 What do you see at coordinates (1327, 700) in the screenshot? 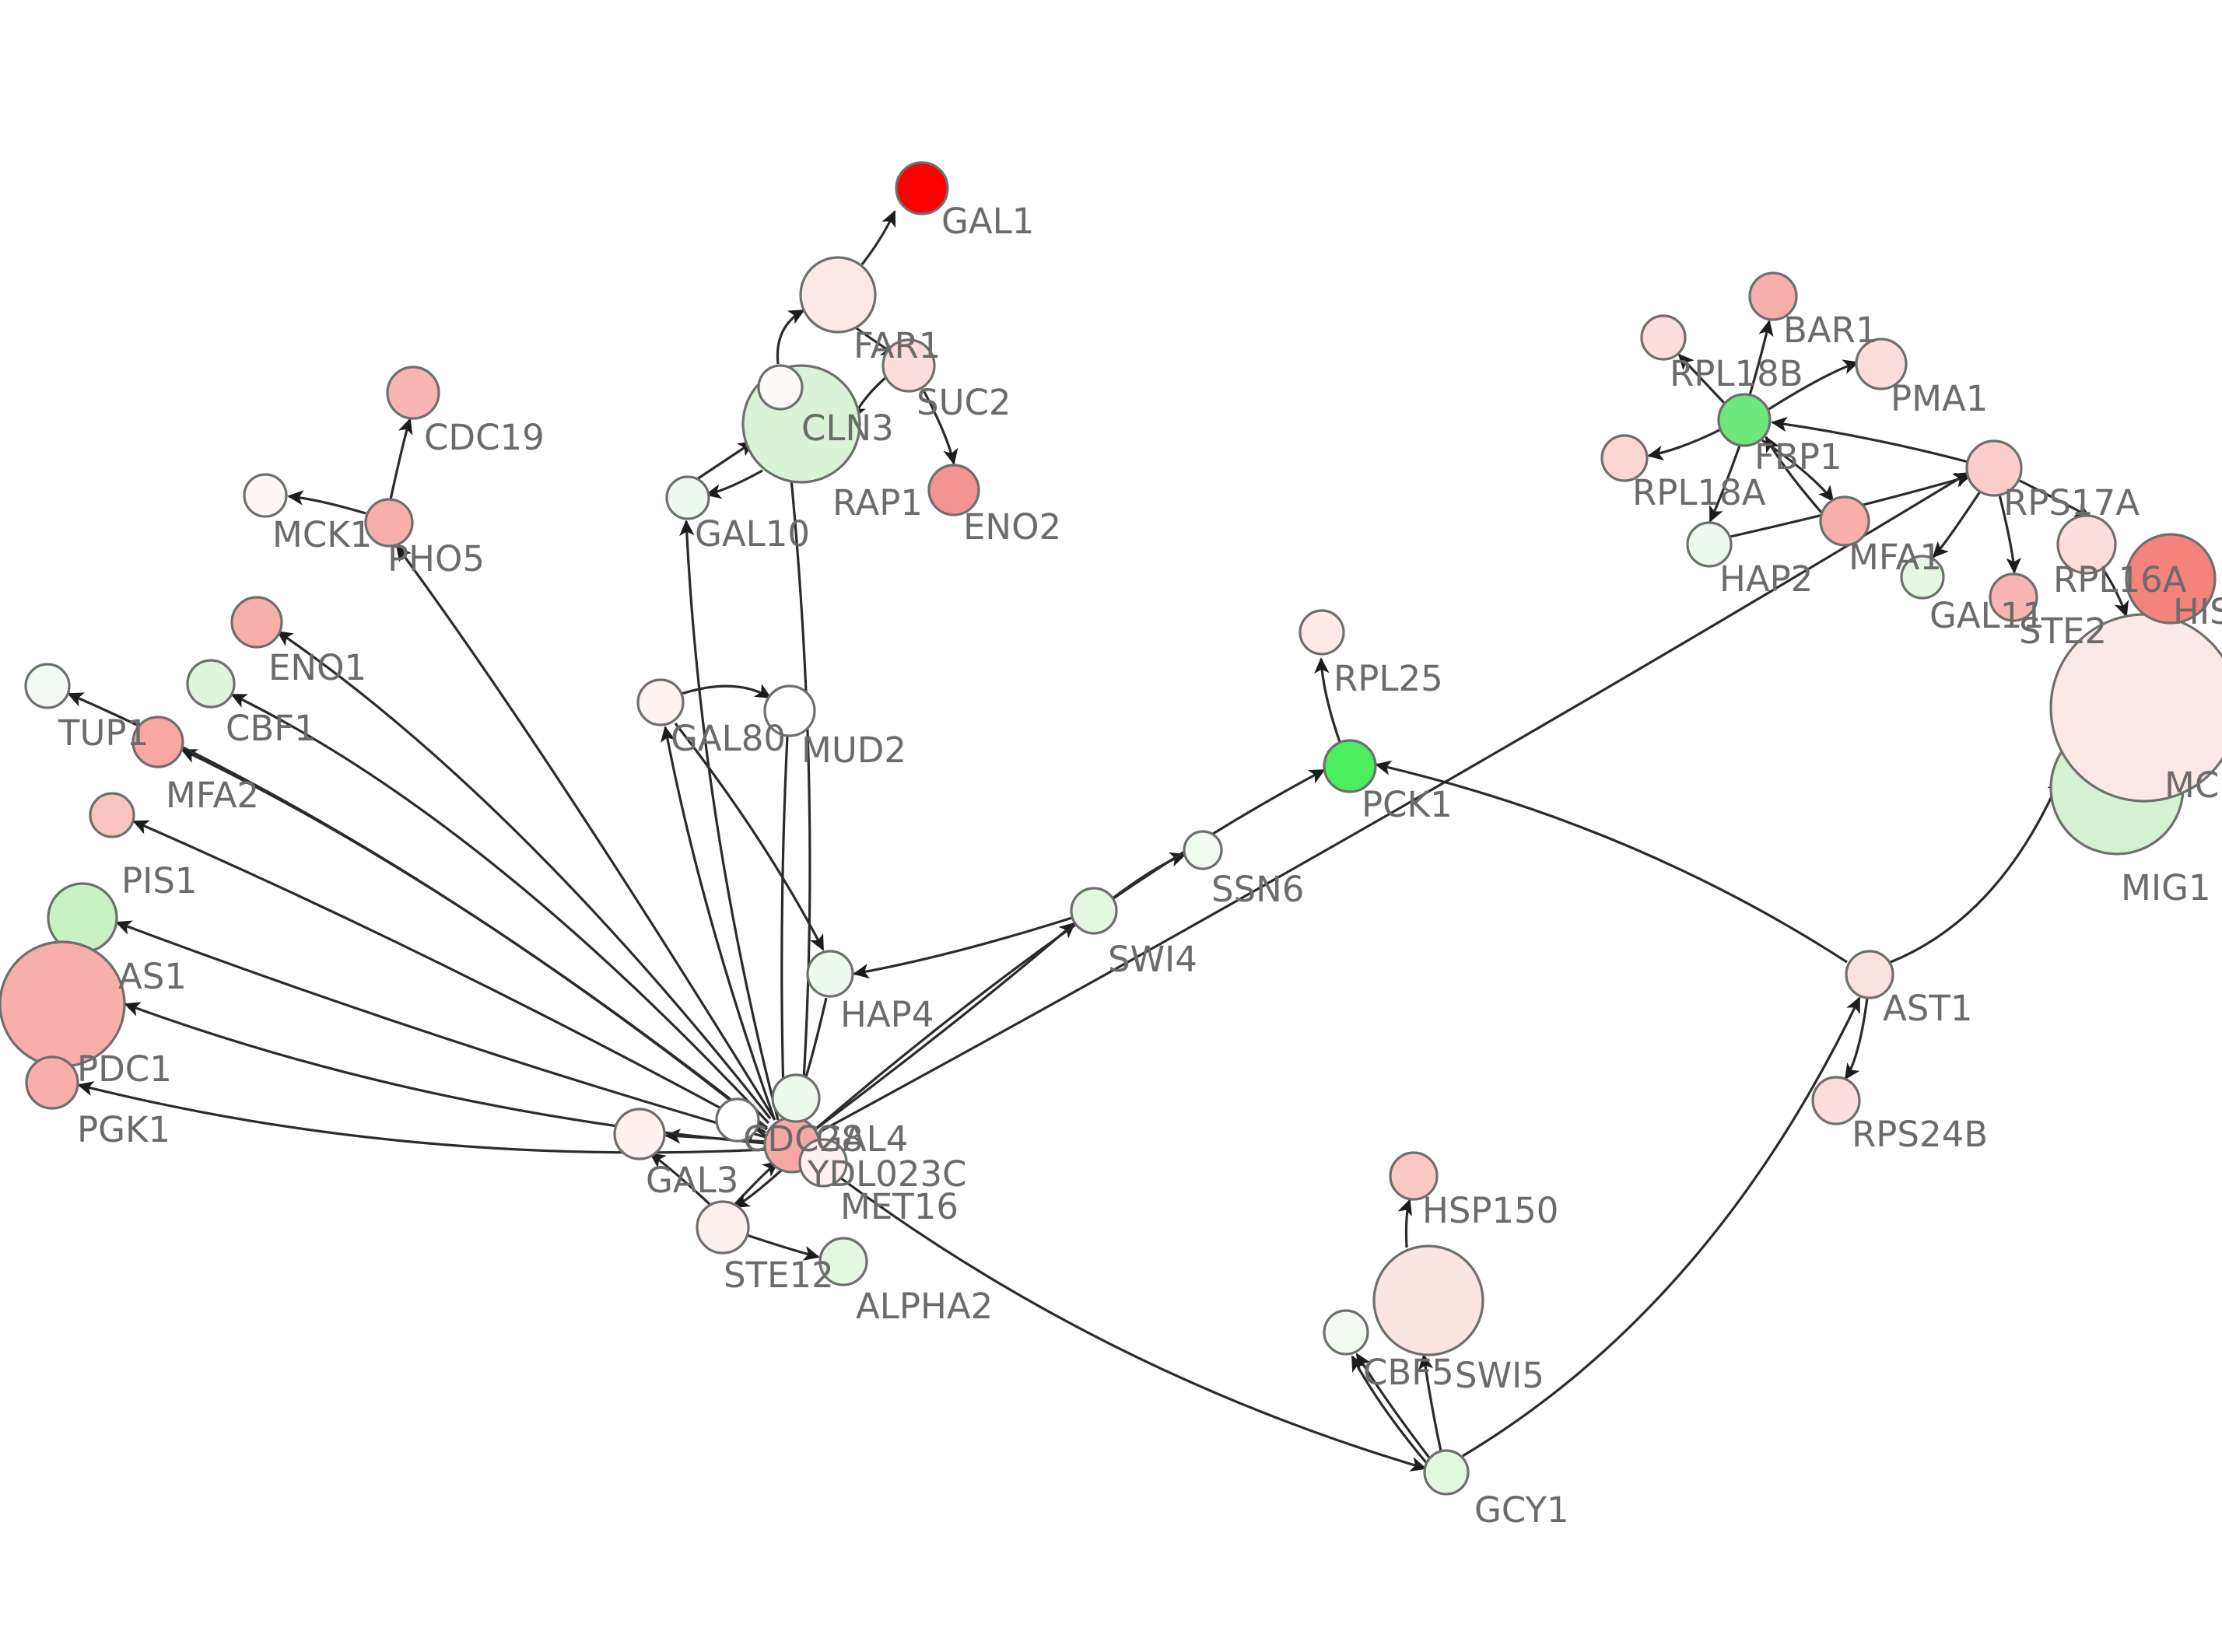
I see `edge-pck1-to-rpl25` at bounding box center [1327, 700].